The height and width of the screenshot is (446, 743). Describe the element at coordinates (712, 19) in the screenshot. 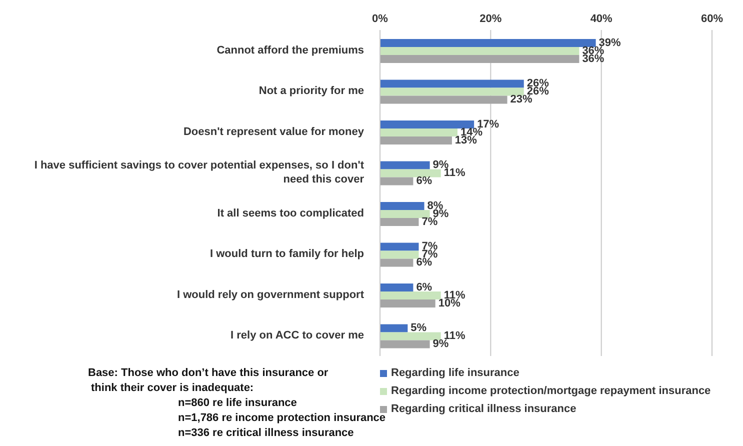

I see `x-tick-label: 60%` at that location.